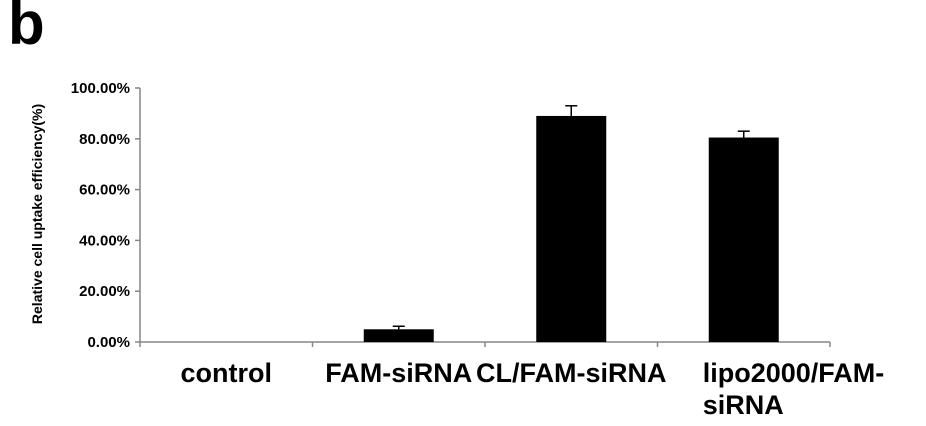  What do you see at coordinates (104, 139) in the screenshot?
I see `y-tick-label: 80.00%` at bounding box center [104, 139].